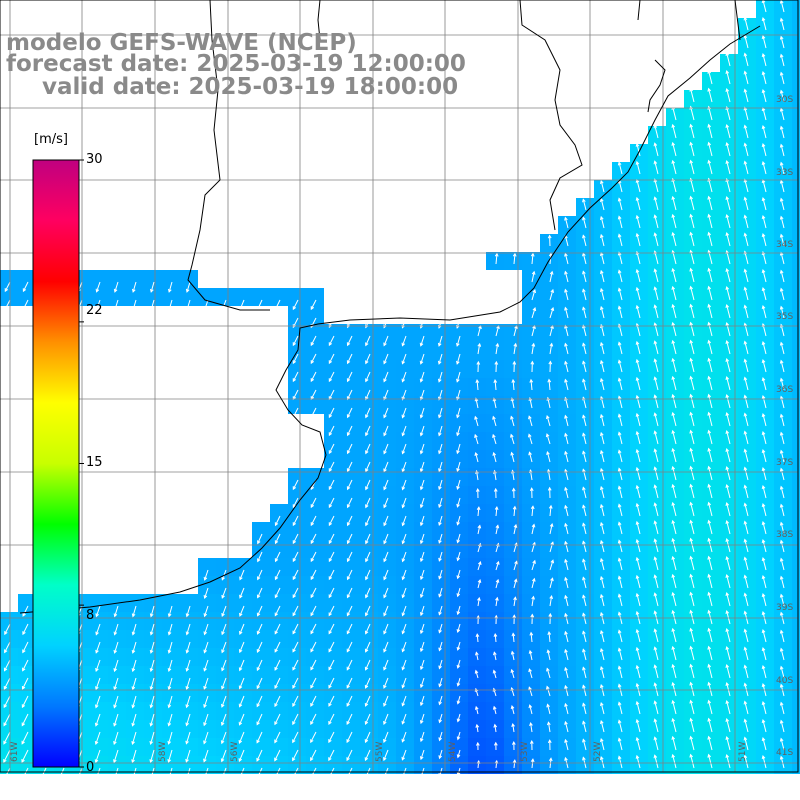  I want to click on colorbar-tick-15: 15, so click(94, 462).